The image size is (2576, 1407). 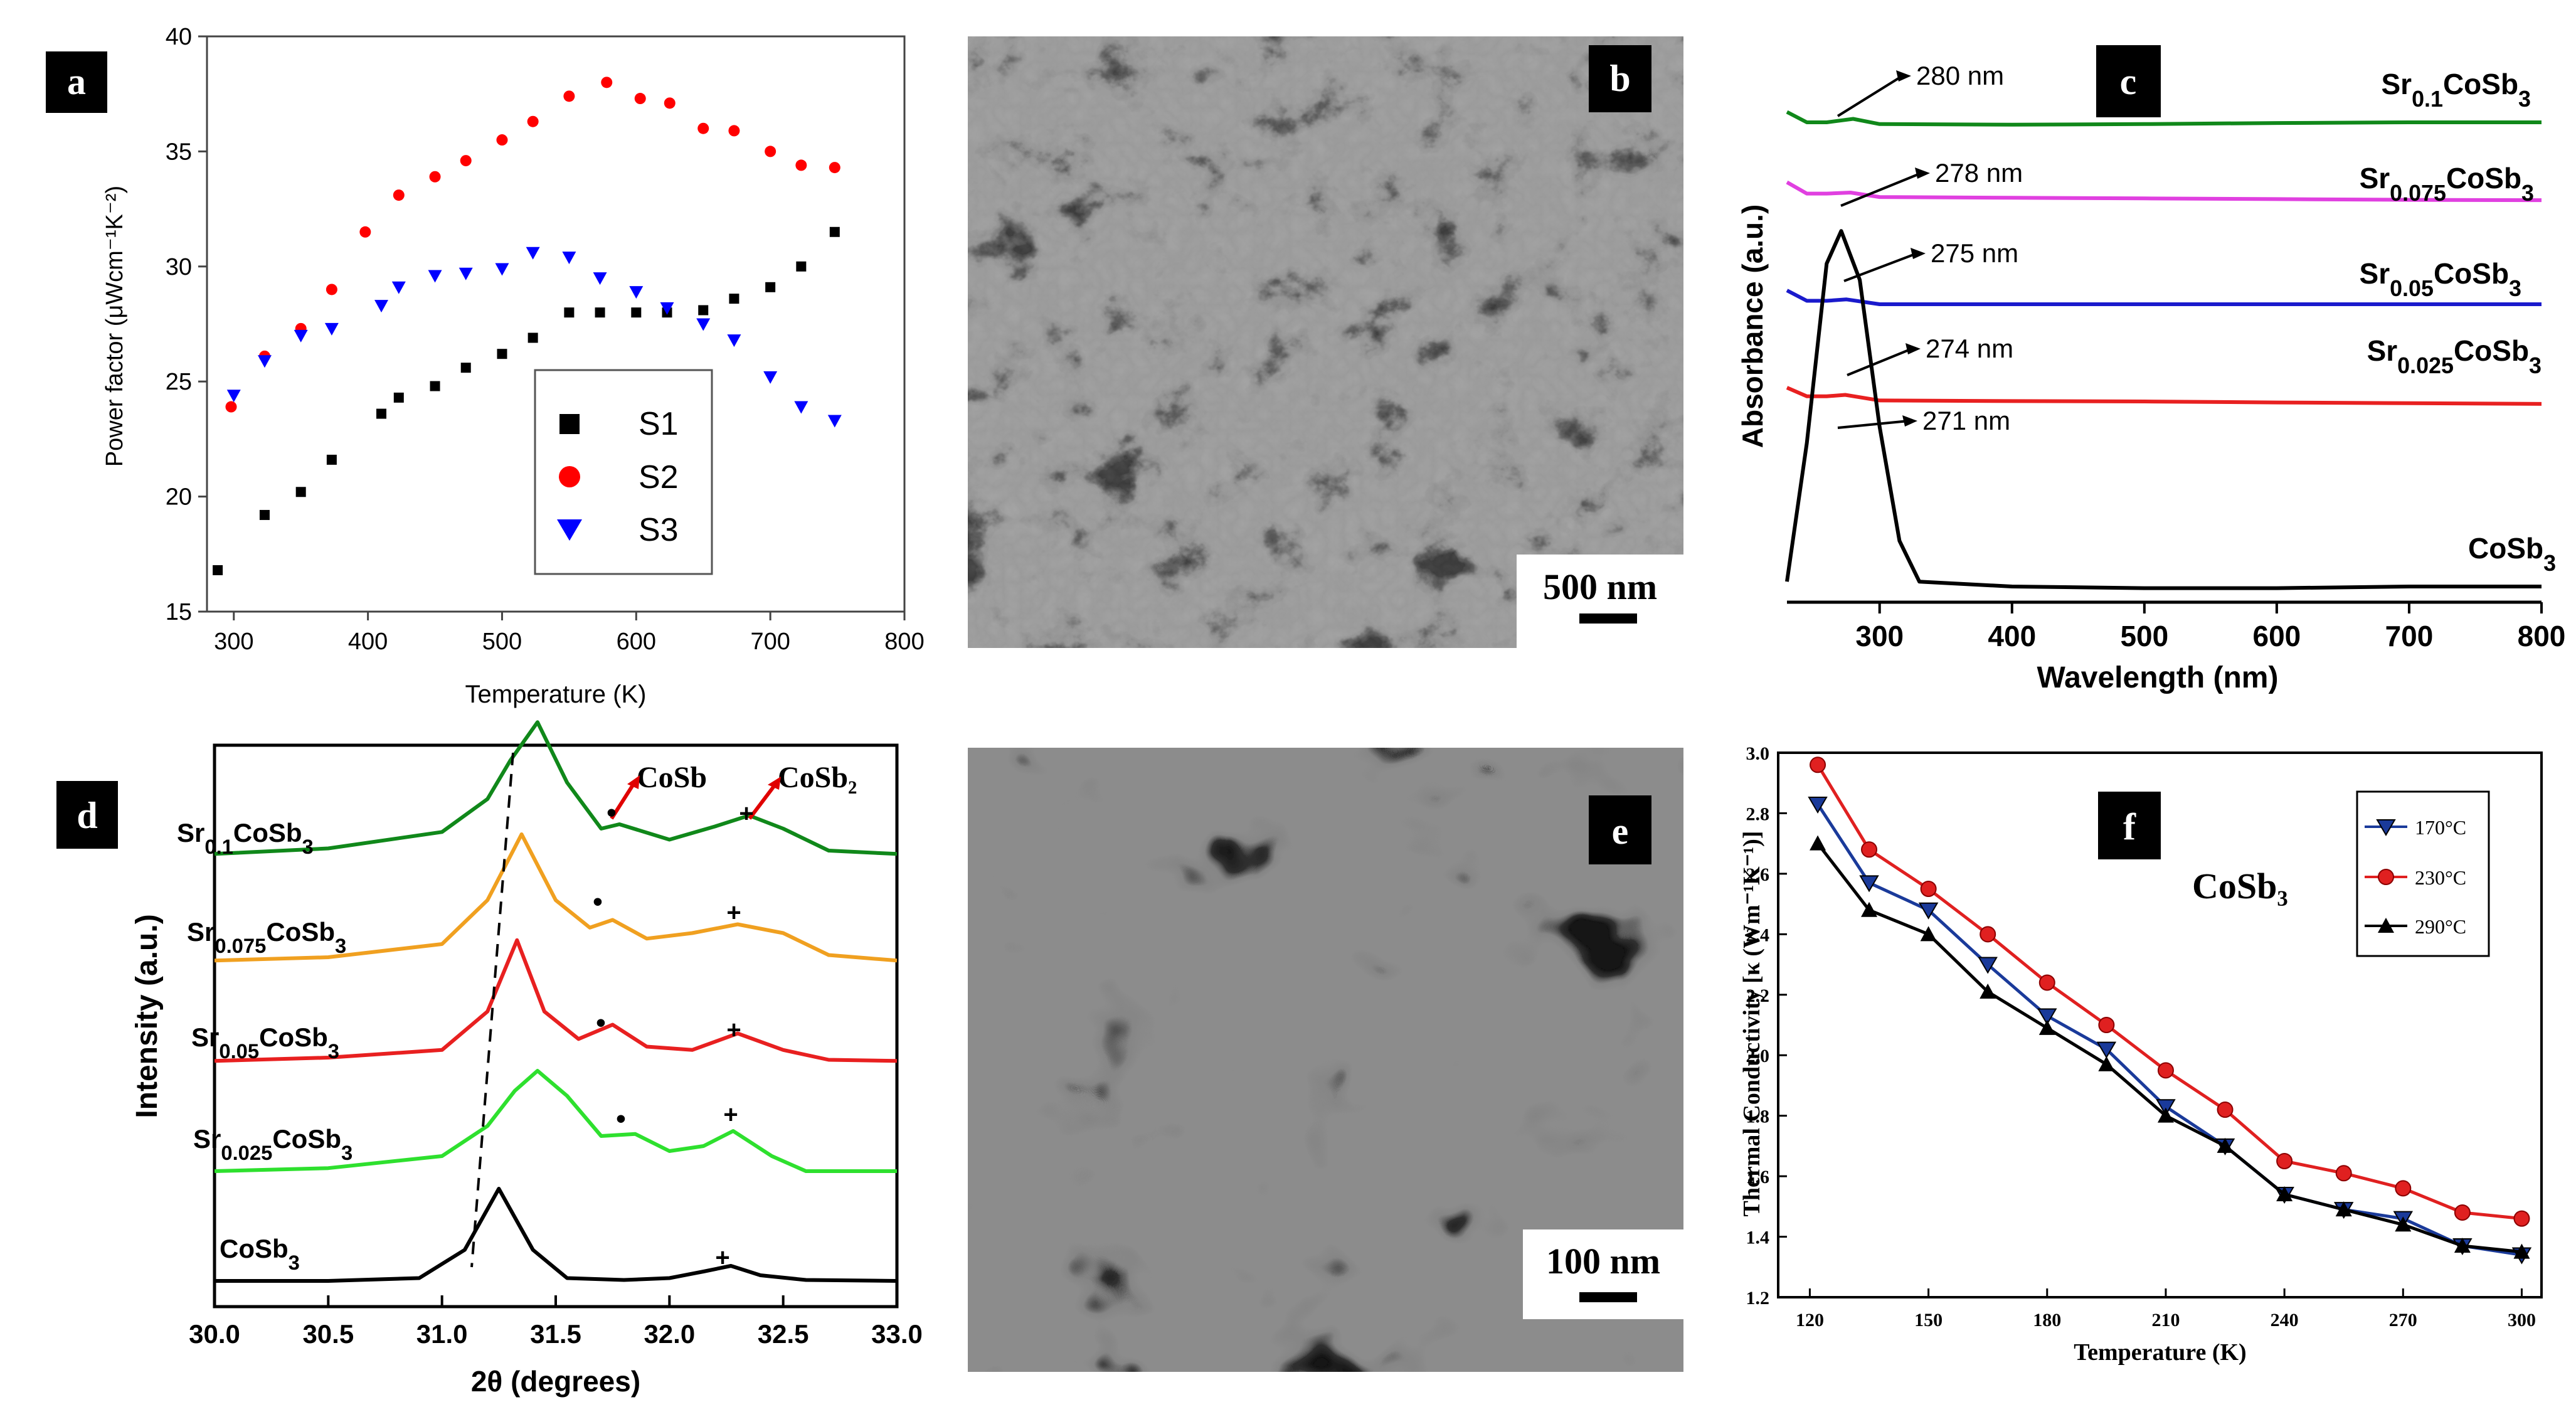 I want to click on panel-f-x-tick-label: 180, so click(x=2047, y=1320).